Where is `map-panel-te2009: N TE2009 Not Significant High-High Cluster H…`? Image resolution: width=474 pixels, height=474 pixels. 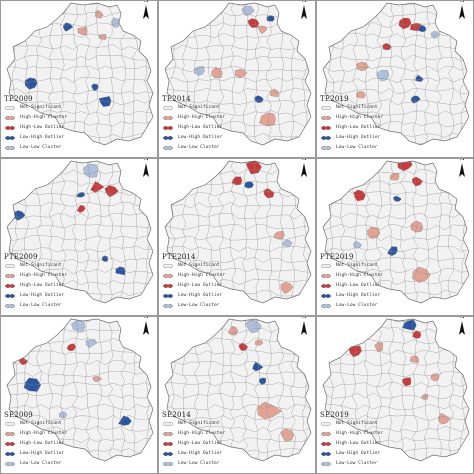 map-panel-te2009: N TE2009 Not Significant High-High Cluster H… is located at coordinates (79, 79).